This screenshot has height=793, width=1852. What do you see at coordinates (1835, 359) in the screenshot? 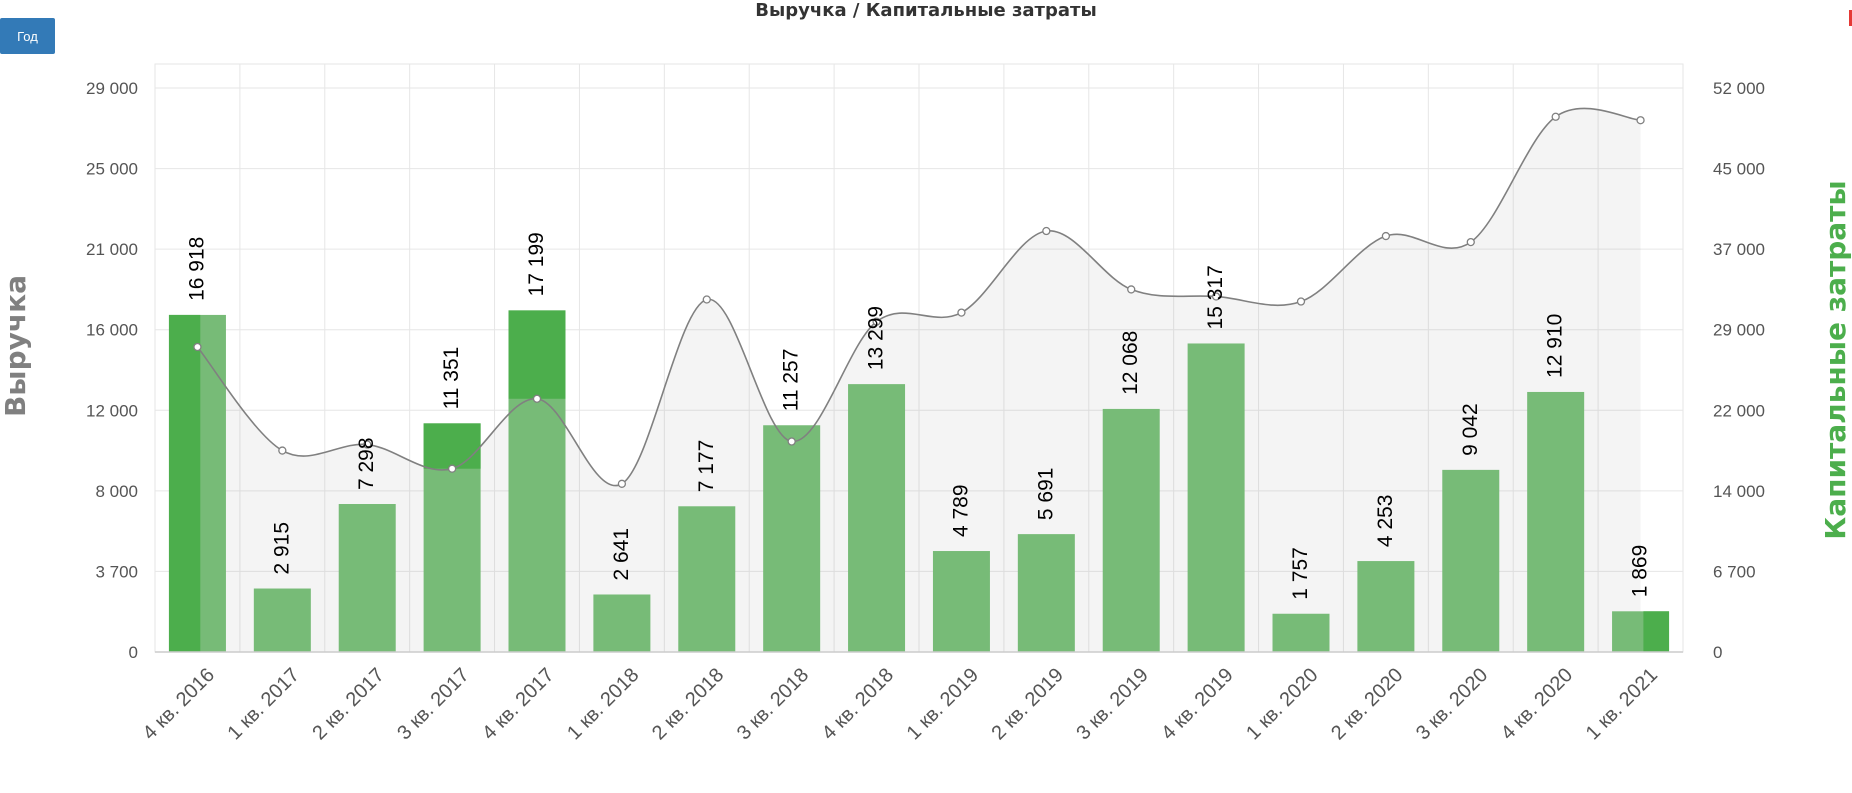
I see `right-axis-title: Капитальные затраты` at bounding box center [1835, 359].